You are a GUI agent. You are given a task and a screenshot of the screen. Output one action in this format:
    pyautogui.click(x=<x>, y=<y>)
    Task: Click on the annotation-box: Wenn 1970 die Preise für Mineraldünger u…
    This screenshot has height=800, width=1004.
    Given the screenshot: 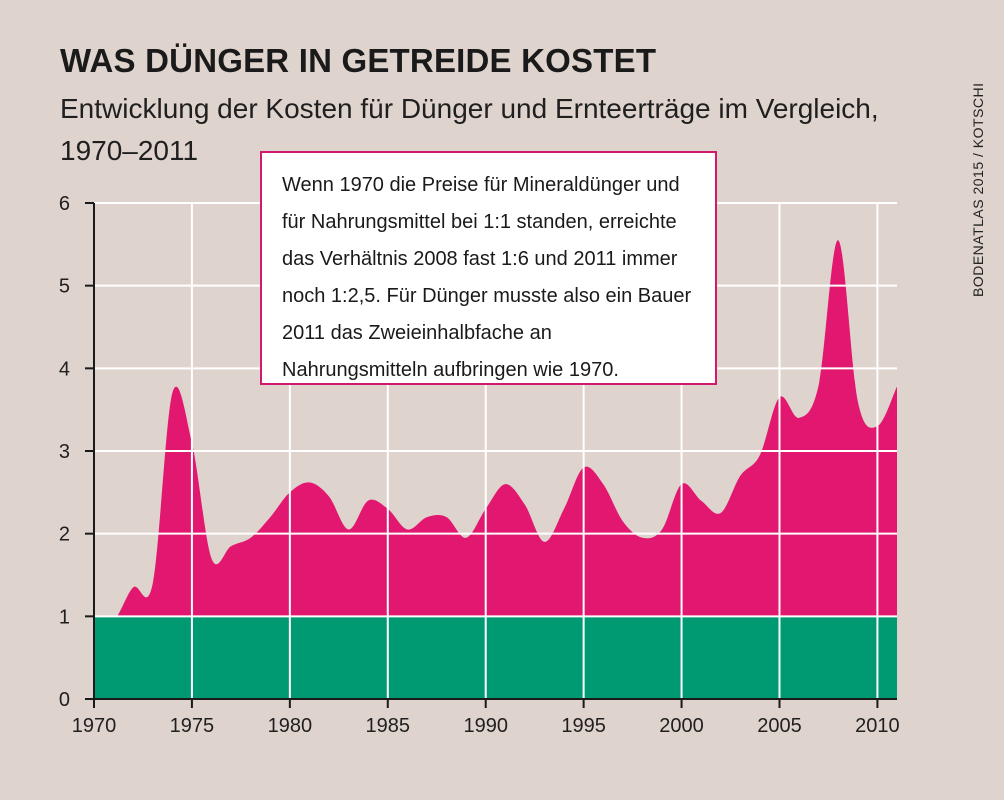 What is the action you would take?
    pyautogui.click(x=488, y=268)
    